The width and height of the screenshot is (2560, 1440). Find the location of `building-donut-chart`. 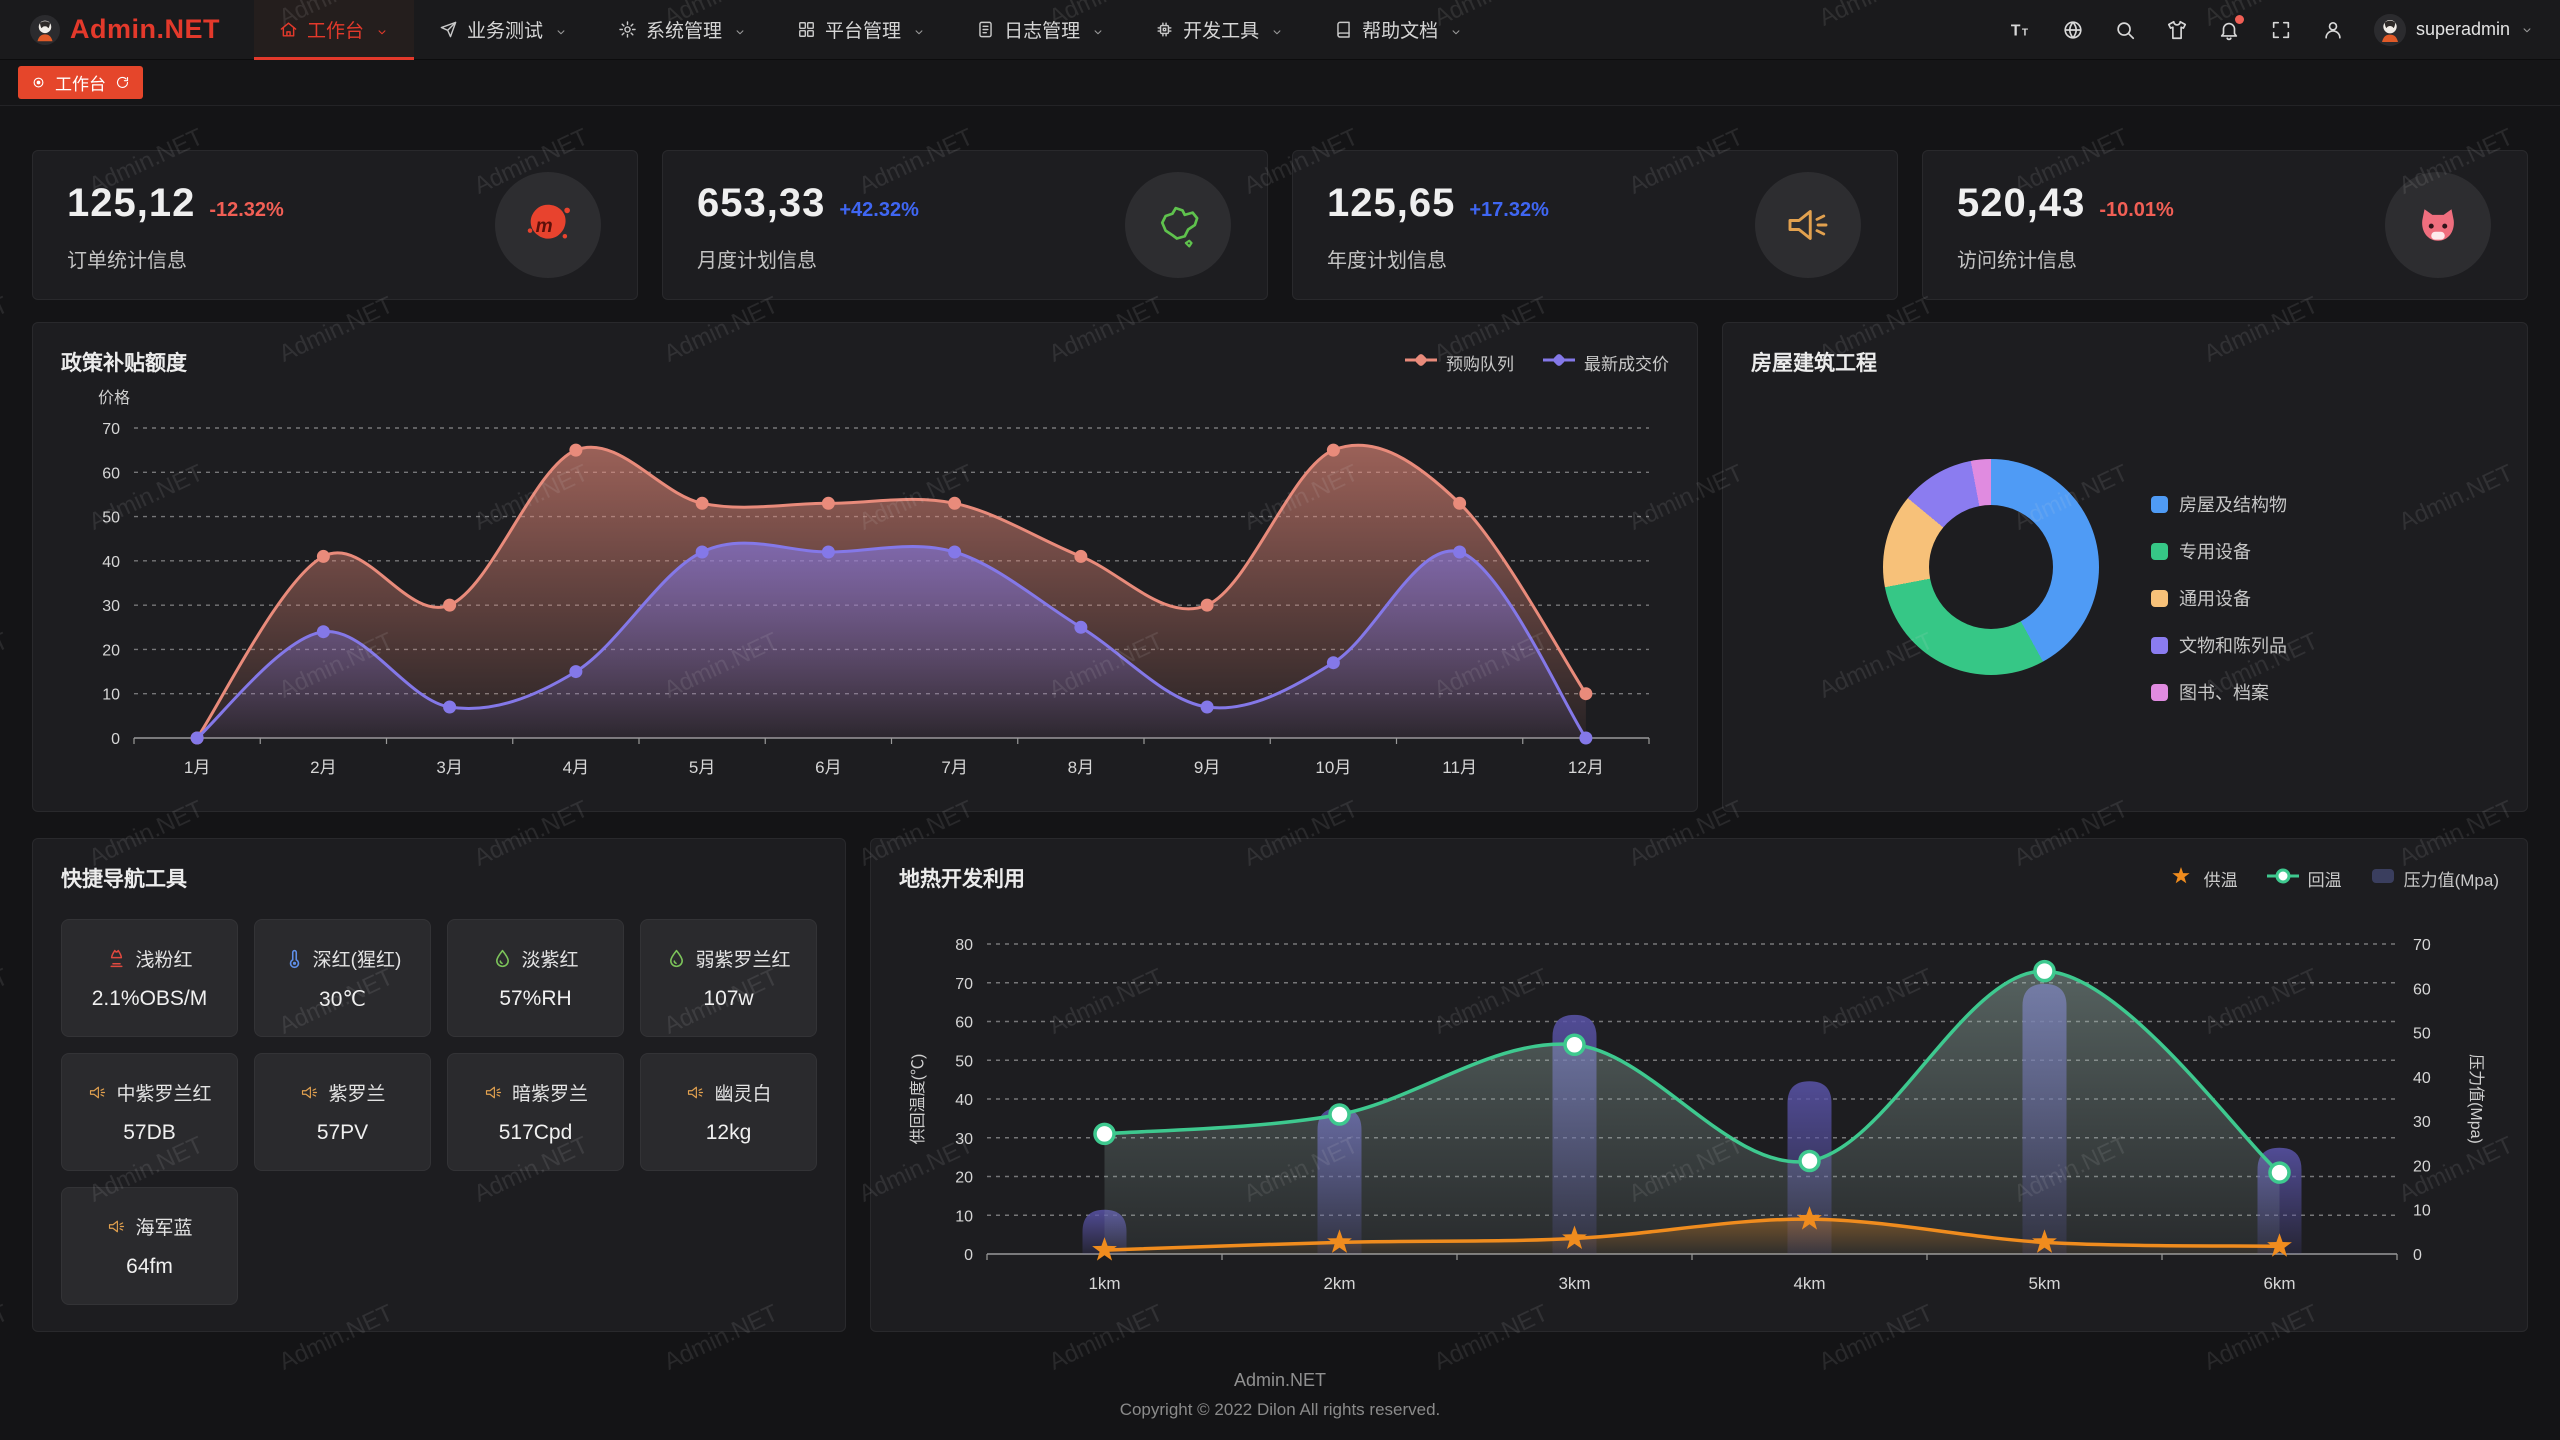

building-donut-chart is located at coordinates (1991, 567).